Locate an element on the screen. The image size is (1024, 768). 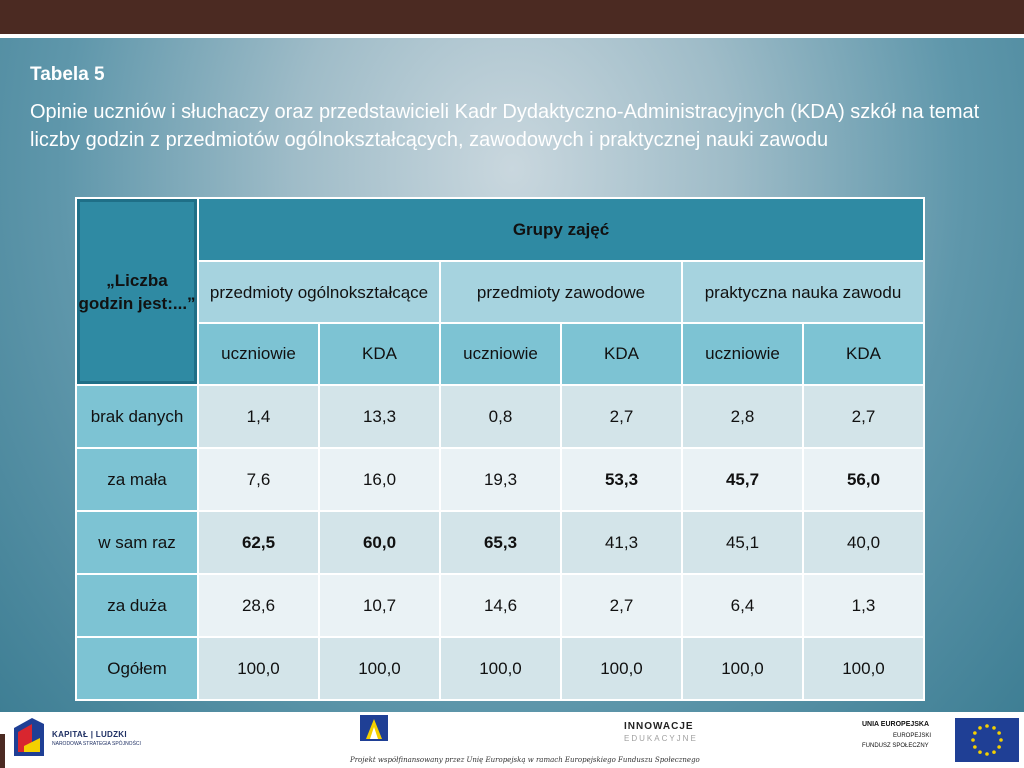
table-cell: 10,7 is located at coordinates (379, 605).